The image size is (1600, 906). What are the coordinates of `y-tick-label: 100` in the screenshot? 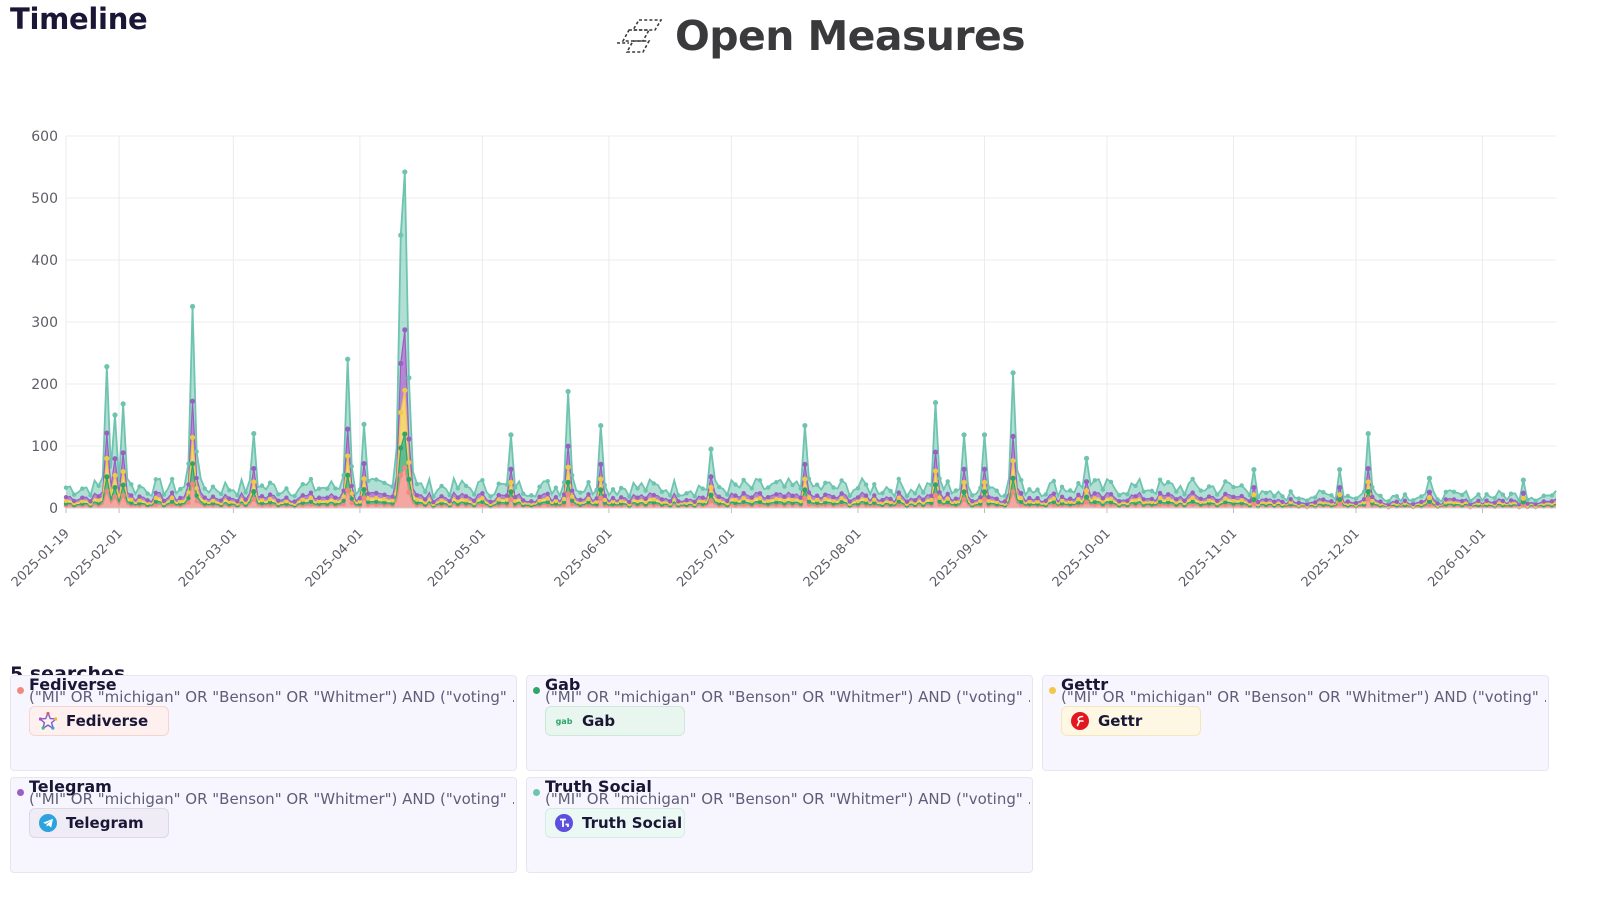 It's located at (44, 447).